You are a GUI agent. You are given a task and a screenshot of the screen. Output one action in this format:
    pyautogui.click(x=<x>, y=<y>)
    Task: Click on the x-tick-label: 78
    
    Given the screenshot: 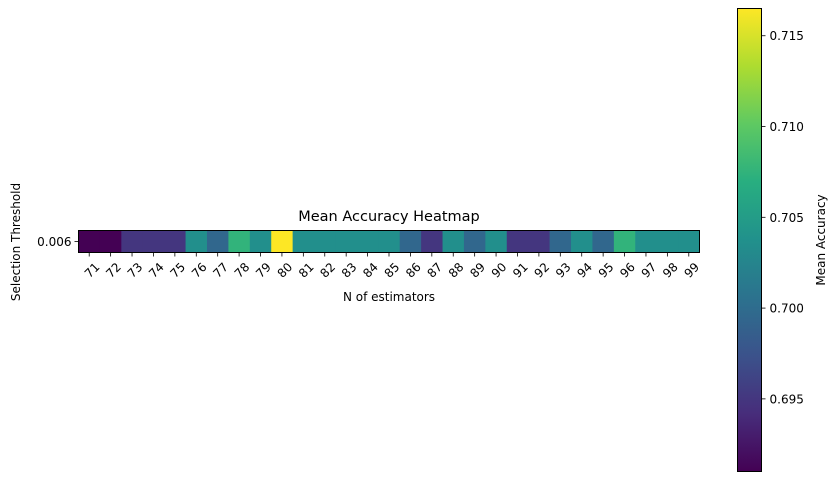 What is the action you would take?
    pyautogui.click(x=242, y=270)
    